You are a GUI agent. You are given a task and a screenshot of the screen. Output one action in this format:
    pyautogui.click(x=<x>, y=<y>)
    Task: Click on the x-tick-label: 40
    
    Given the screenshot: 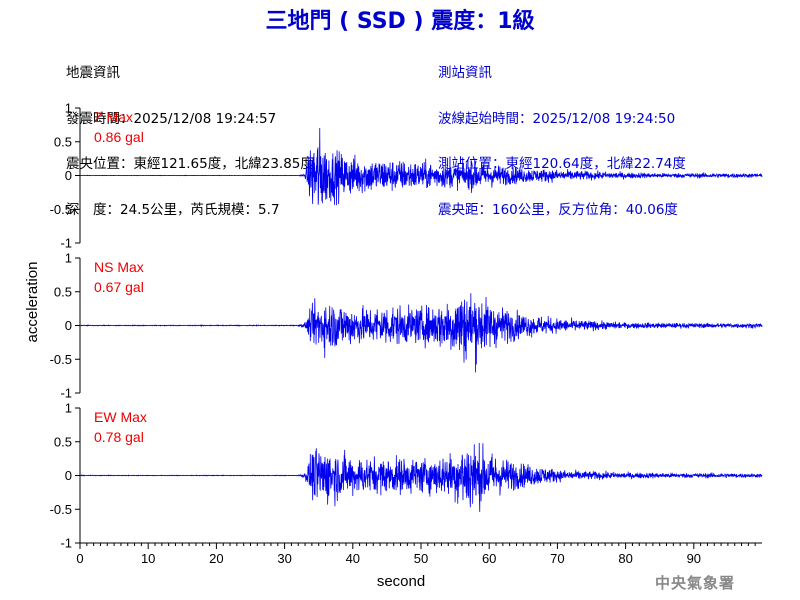 What is the action you would take?
    pyautogui.click(x=353, y=558)
    